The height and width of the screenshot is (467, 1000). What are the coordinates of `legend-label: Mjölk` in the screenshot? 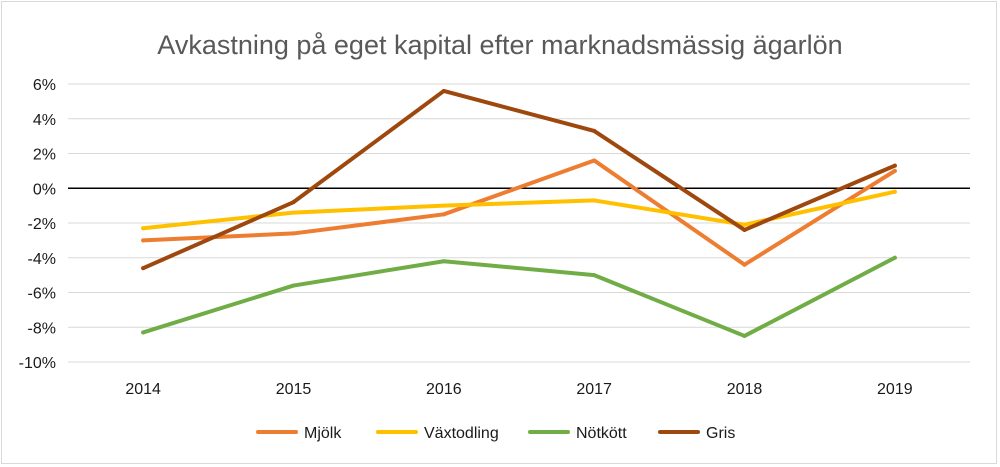 It's located at (323, 433).